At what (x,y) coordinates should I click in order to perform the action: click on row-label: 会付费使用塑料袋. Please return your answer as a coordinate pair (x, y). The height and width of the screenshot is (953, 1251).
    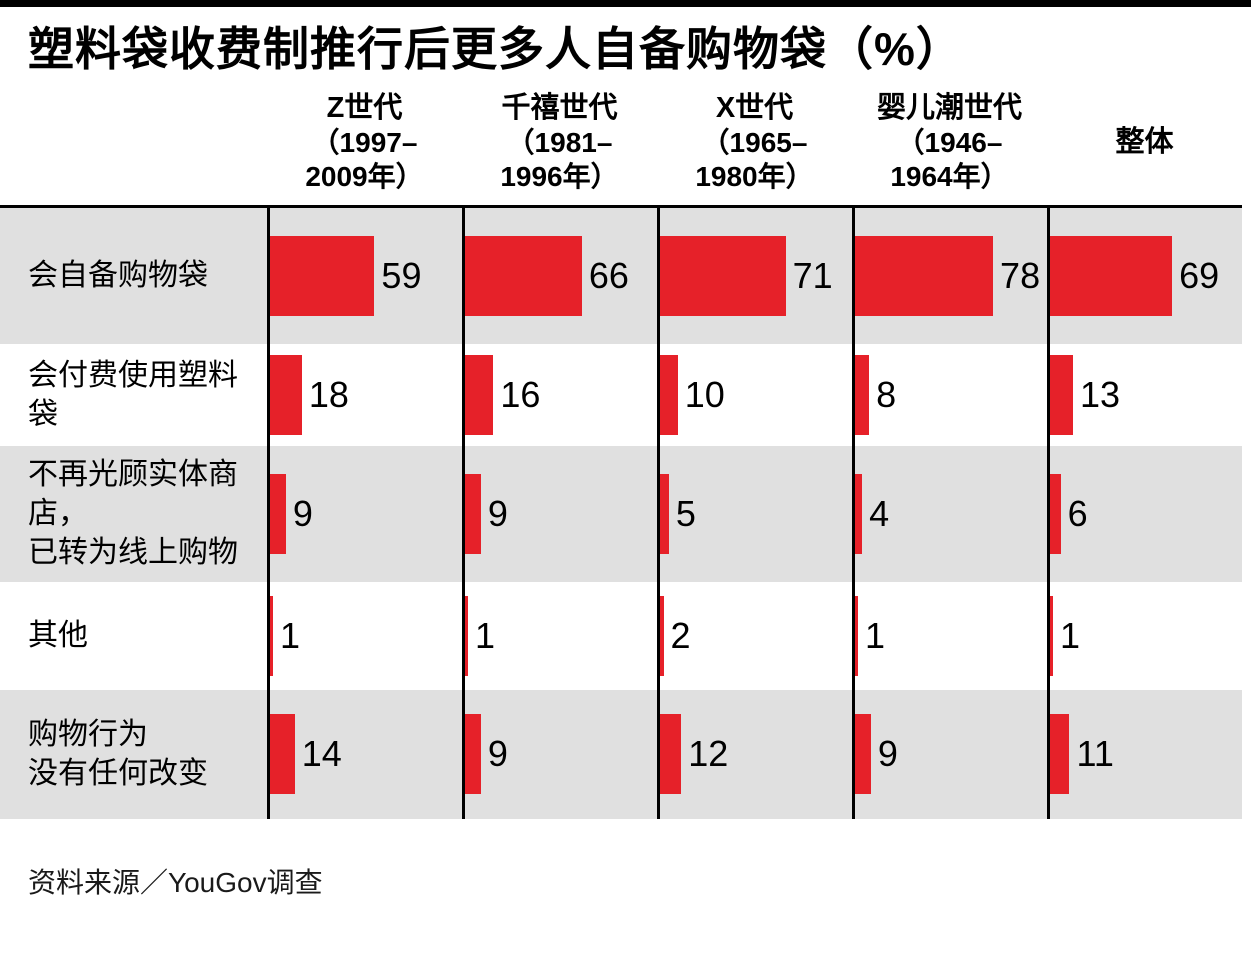
    Looking at the image, I should click on (133, 394).